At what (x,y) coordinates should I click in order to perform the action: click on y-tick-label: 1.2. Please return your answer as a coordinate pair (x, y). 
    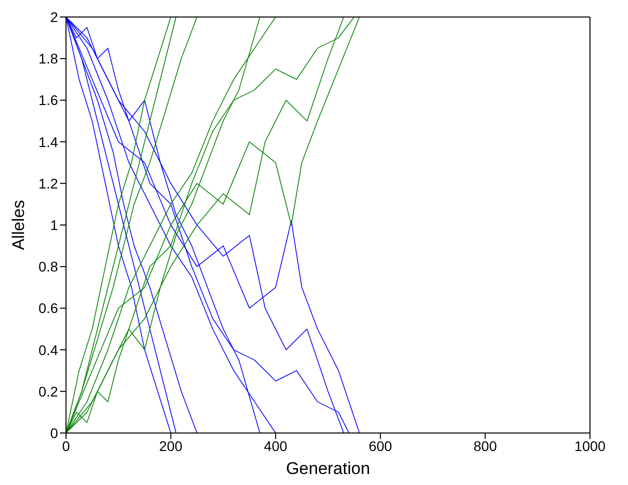
    Looking at the image, I should click on (48, 183).